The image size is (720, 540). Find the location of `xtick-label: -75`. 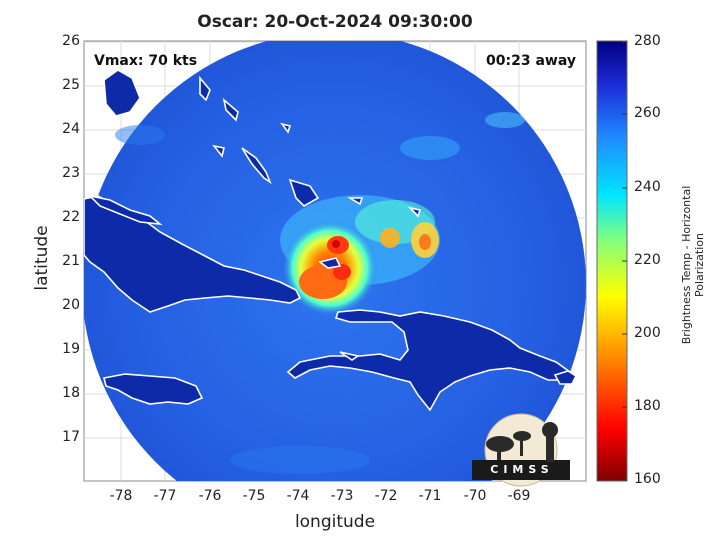

xtick-label: -75 is located at coordinates (254, 496).